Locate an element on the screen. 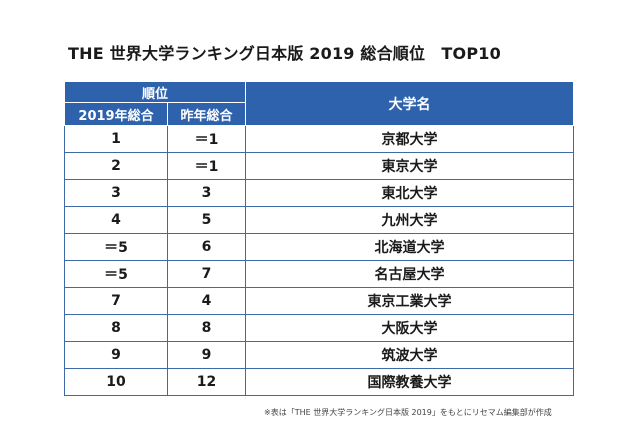 This screenshot has height=437, width=640. rank-2019-cell: 2 is located at coordinates (116, 166).